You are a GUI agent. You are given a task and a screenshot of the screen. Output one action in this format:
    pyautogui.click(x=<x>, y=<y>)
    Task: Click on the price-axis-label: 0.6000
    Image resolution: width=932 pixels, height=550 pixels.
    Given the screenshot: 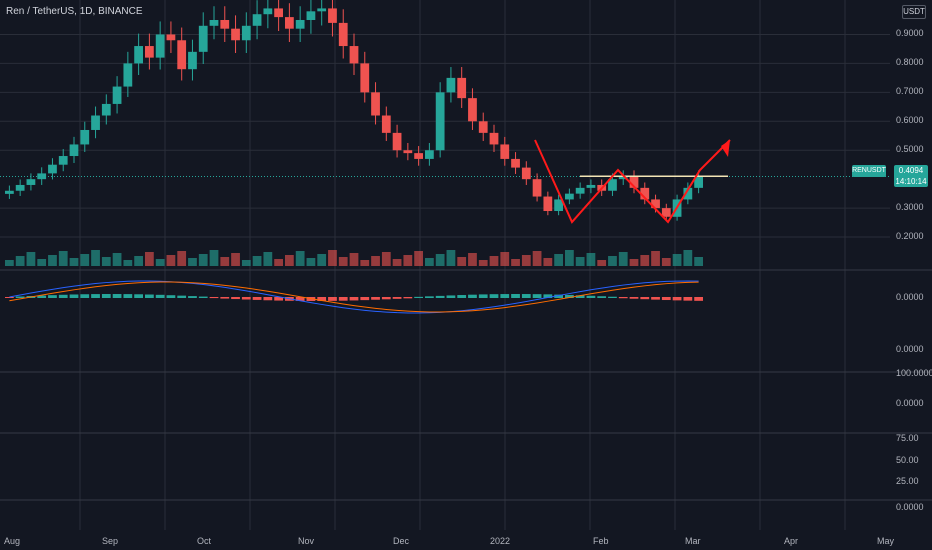 What is the action you would take?
    pyautogui.click(x=910, y=120)
    